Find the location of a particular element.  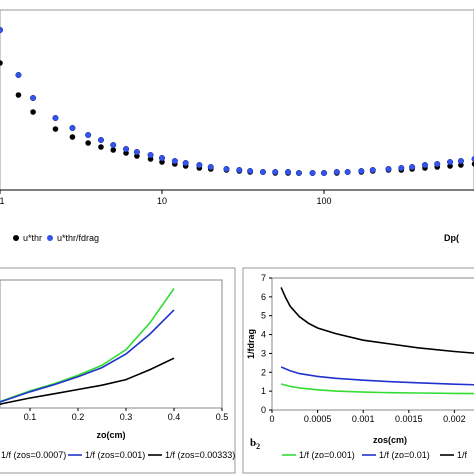

top-x-axis-label: Dp( is located at coordinates (451, 238).